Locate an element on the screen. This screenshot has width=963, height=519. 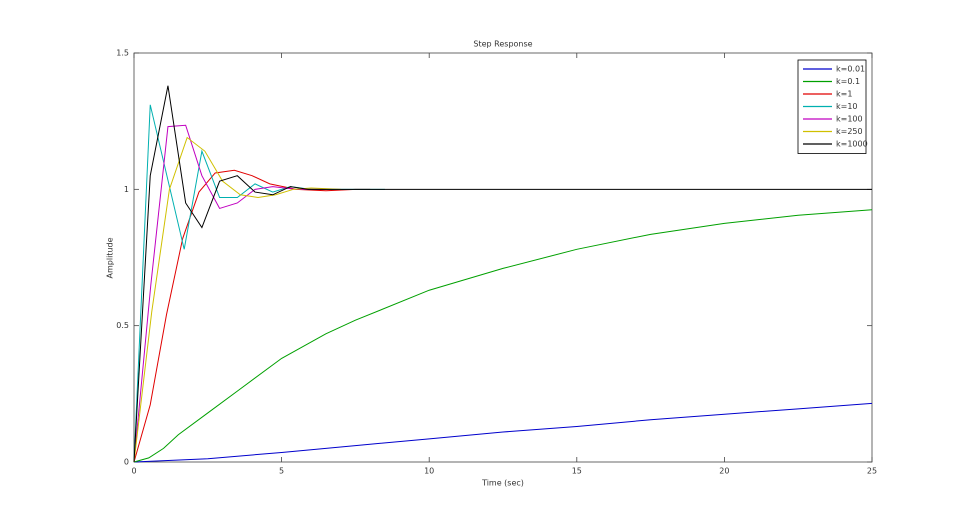
legend-label: k=1000 is located at coordinates (852, 144).